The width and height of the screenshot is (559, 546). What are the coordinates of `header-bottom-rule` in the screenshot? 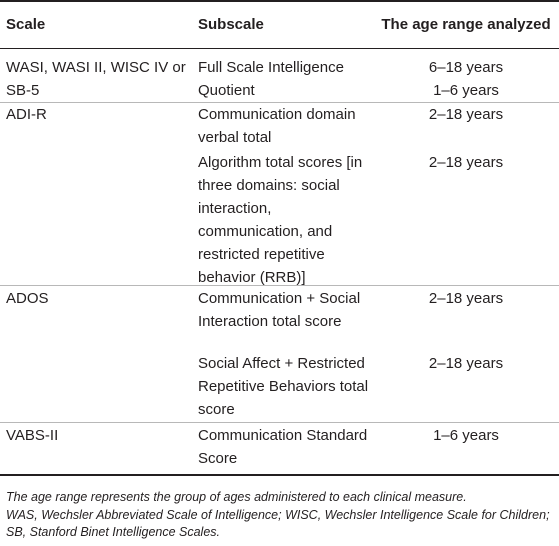 It's located at (279, 48).